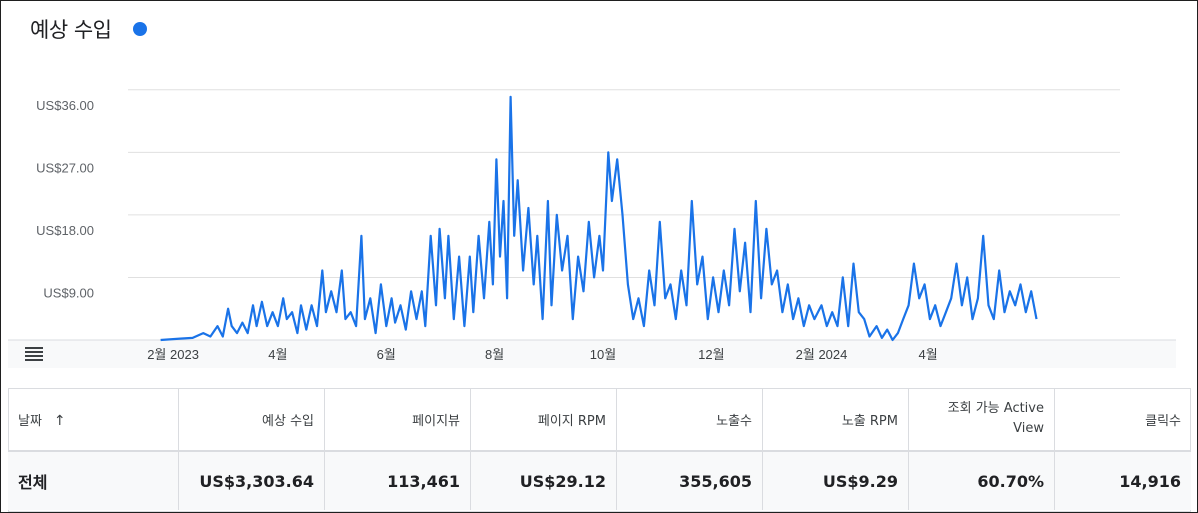 This screenshot has height=513, width=1198. I want to click on y-tick-label: US$18.00, so click(65, 230).